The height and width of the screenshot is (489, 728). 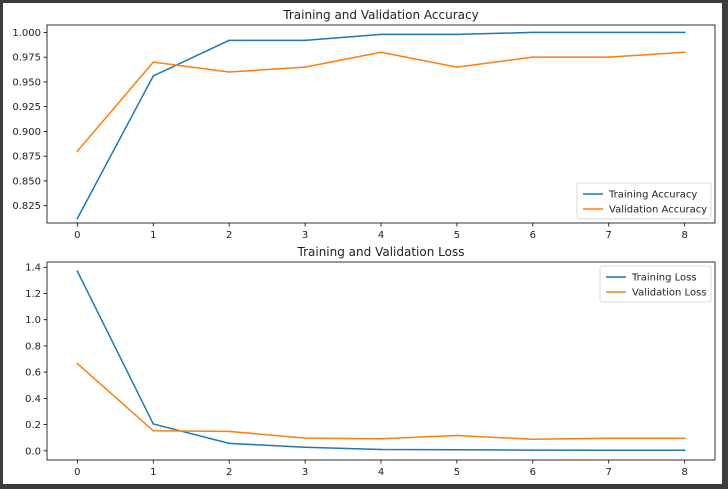 I want to click on legend-entry: Training Accuracy, so click(x=652, y=195).